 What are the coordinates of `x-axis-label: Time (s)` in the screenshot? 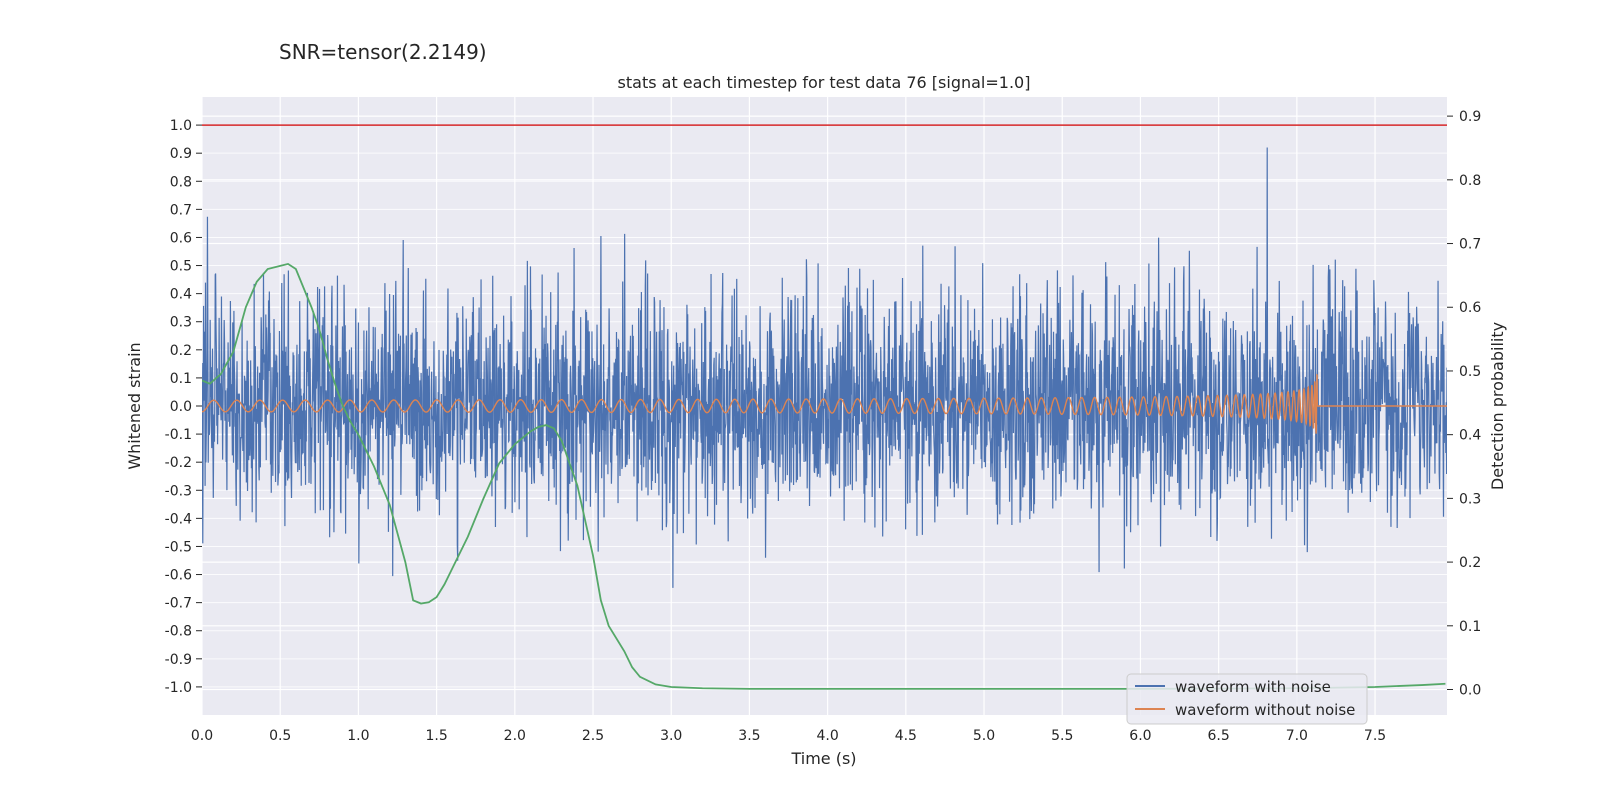 It's located at (823, 758).